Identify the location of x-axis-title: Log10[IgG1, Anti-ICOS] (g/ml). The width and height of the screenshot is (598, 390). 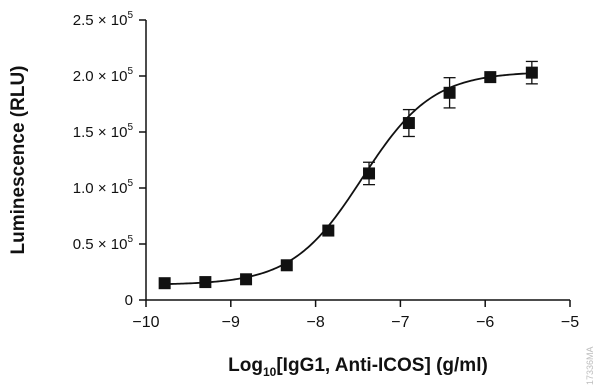
(358, 367).